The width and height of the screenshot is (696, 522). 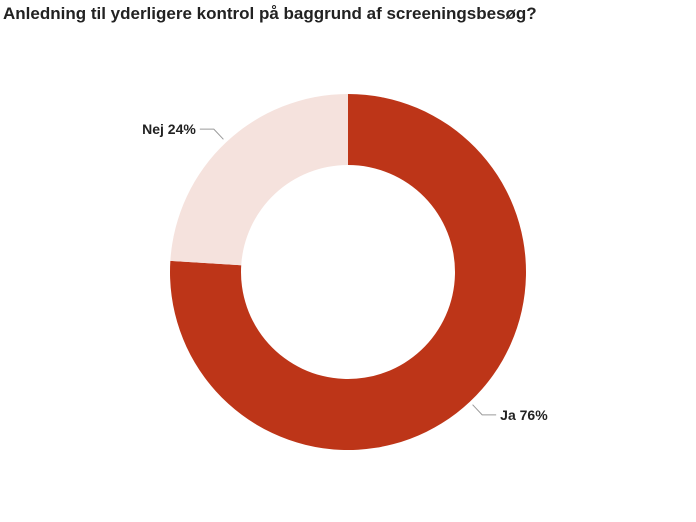 I want to click on slice-nej, so click(x=259, y=180).